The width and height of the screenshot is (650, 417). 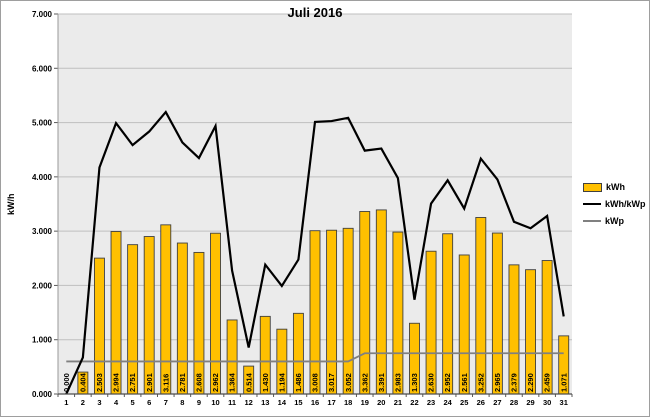 What do you see at coordinates (199, 402) in the screenshot?
I see `x-tick-label: 9` at bounding box center [199, 402].